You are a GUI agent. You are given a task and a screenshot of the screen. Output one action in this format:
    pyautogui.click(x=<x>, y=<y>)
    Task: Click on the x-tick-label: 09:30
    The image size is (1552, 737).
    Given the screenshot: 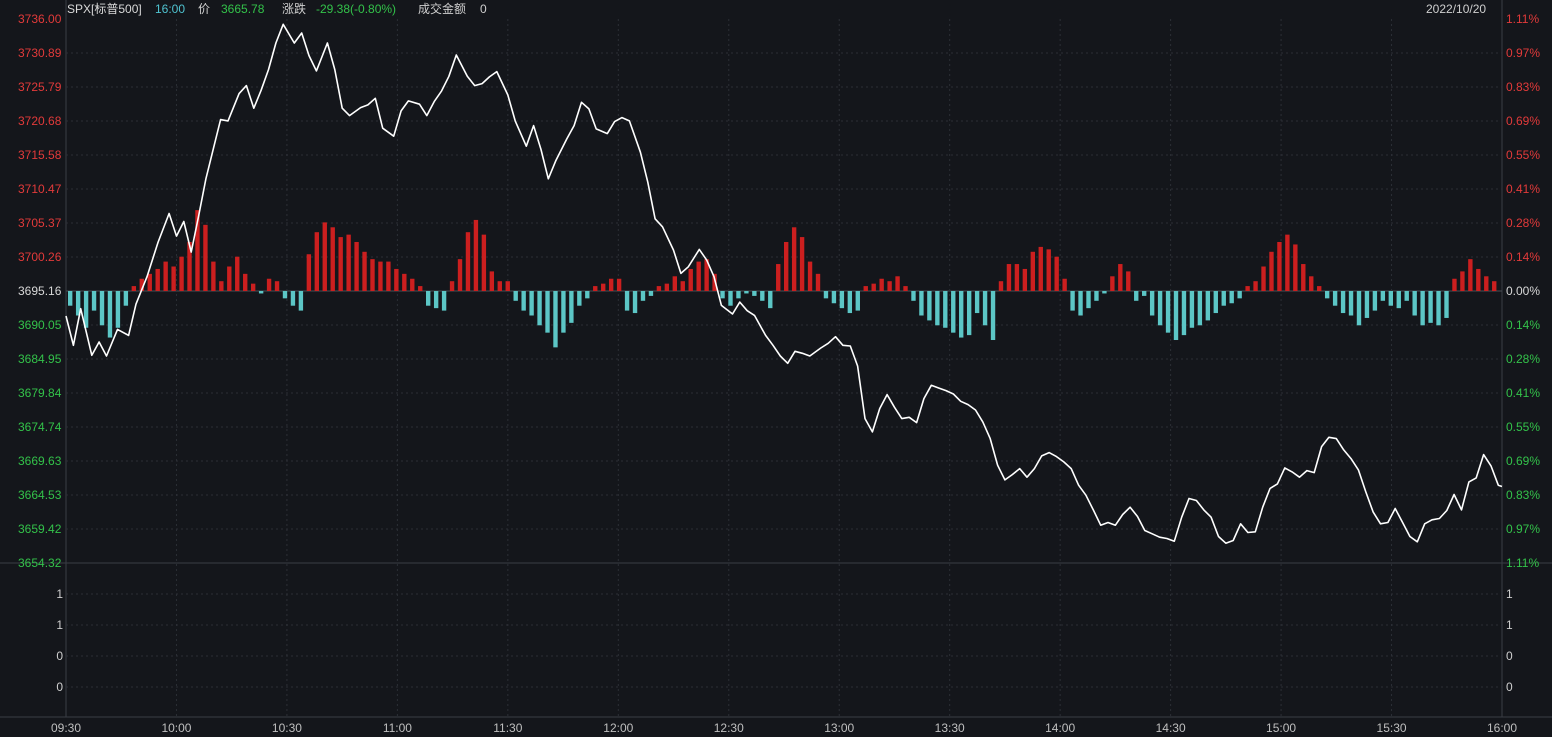 What is the action you would take?
    pyautogui.click(x=66, y=728)
    